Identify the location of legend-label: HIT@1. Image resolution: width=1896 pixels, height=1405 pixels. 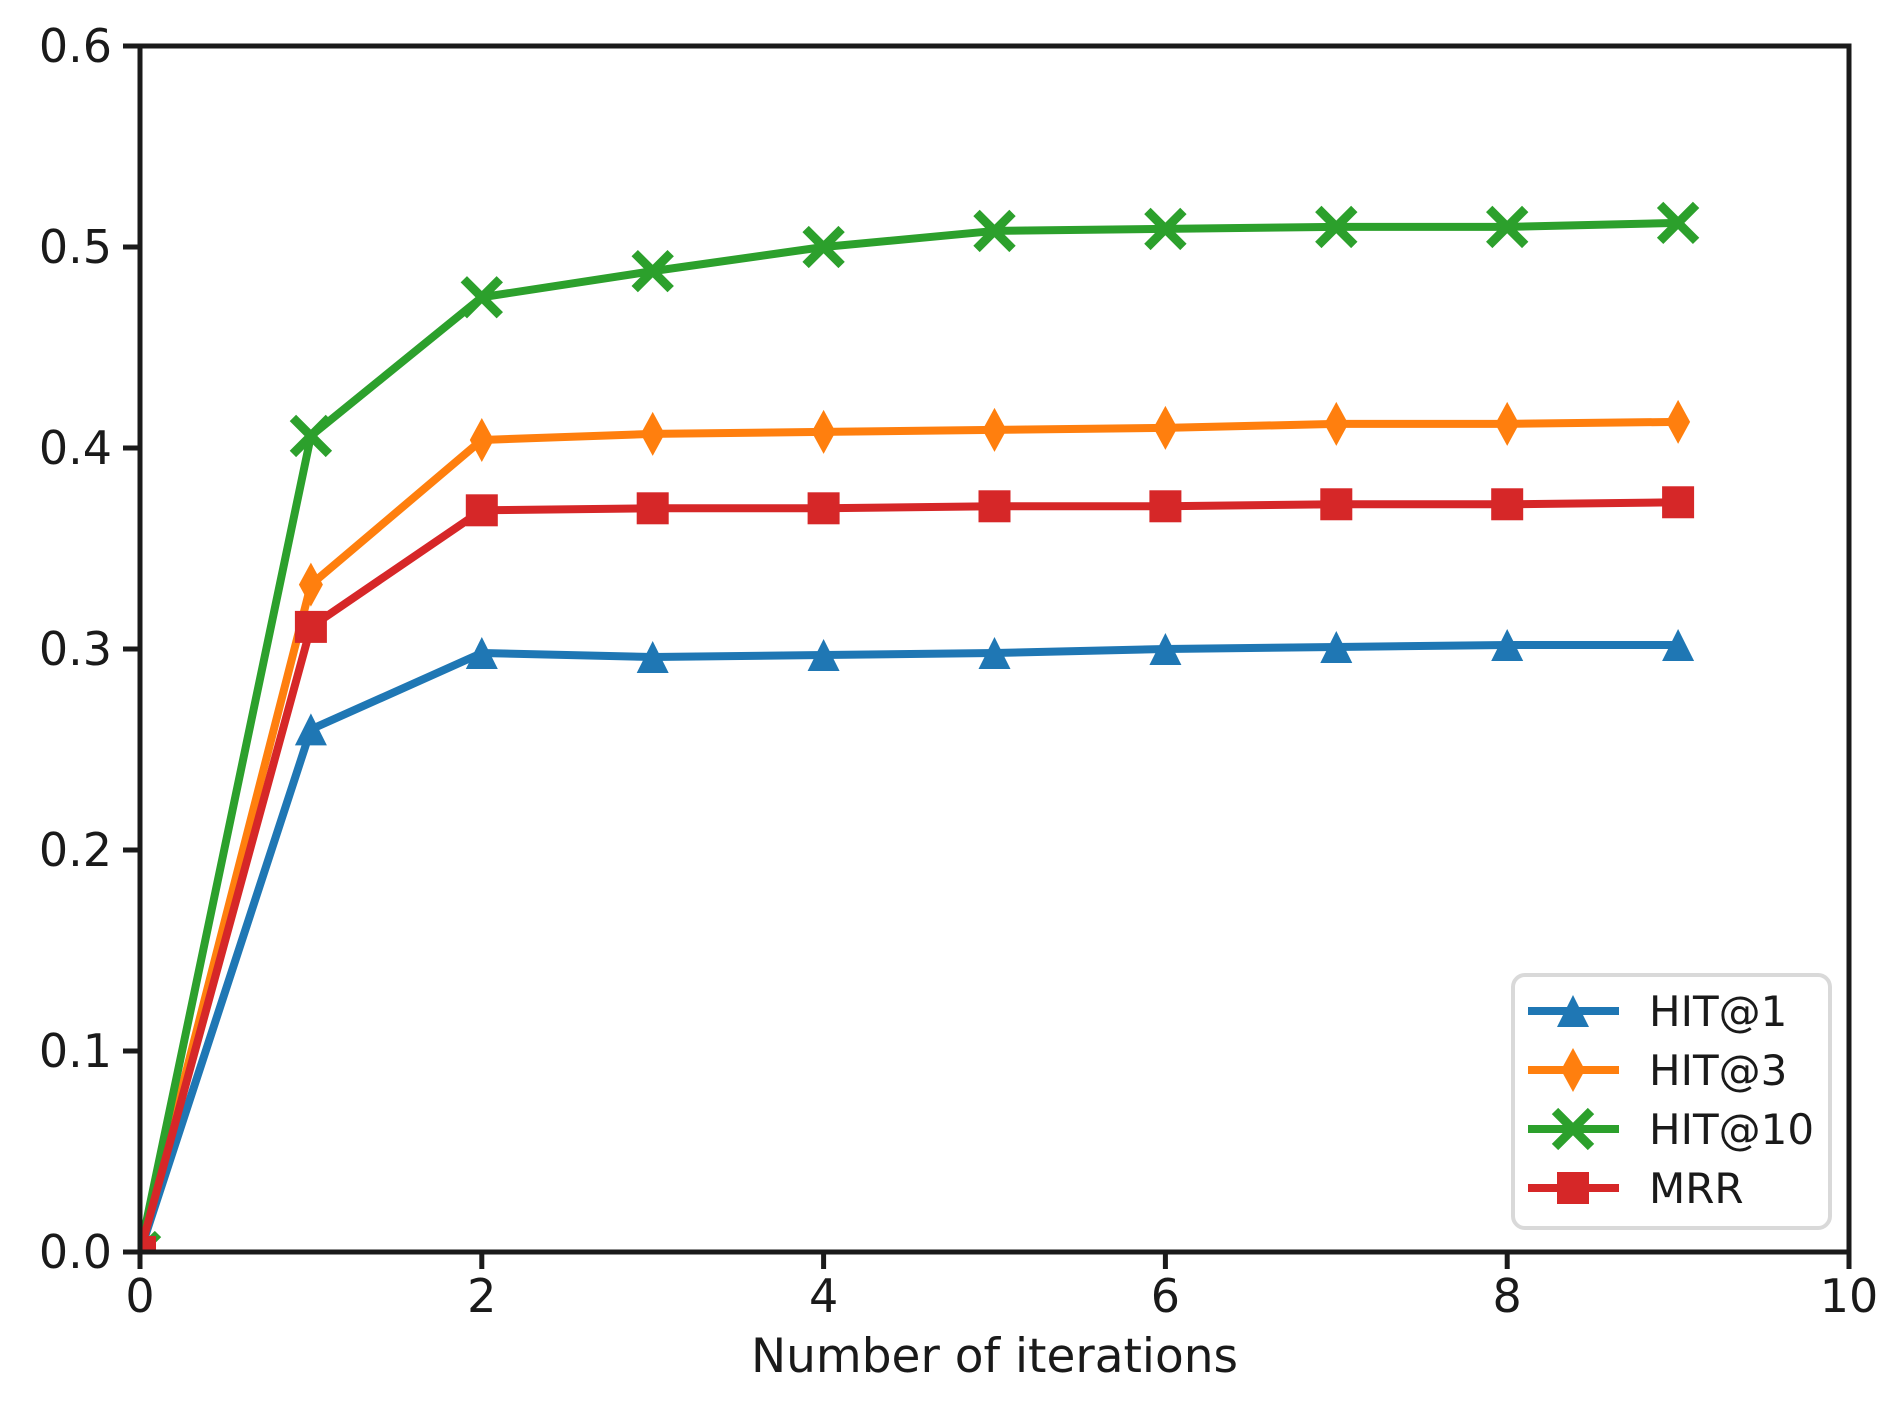
(1718, 1011).